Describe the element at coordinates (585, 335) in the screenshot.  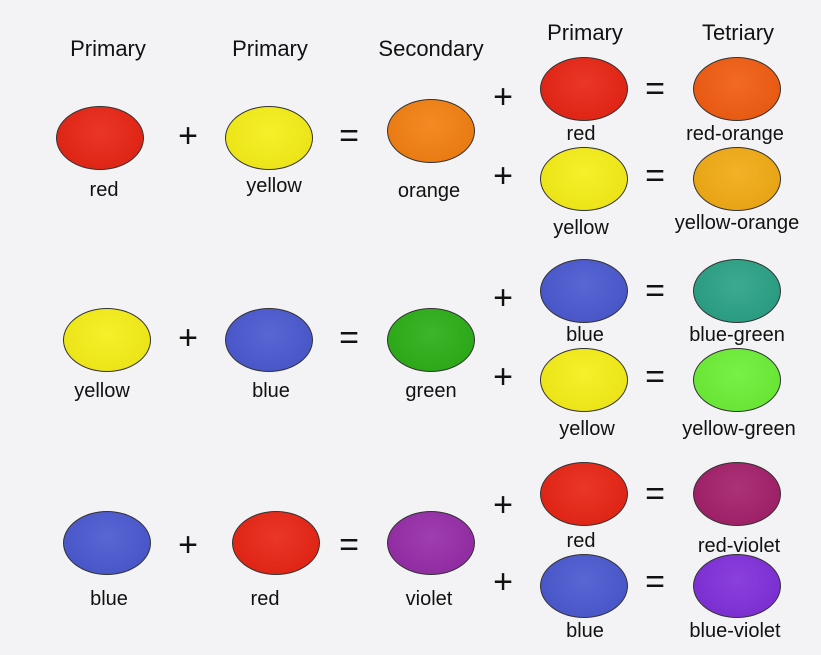
I see `label-row2-tertiary1-primary: blue` at that location.